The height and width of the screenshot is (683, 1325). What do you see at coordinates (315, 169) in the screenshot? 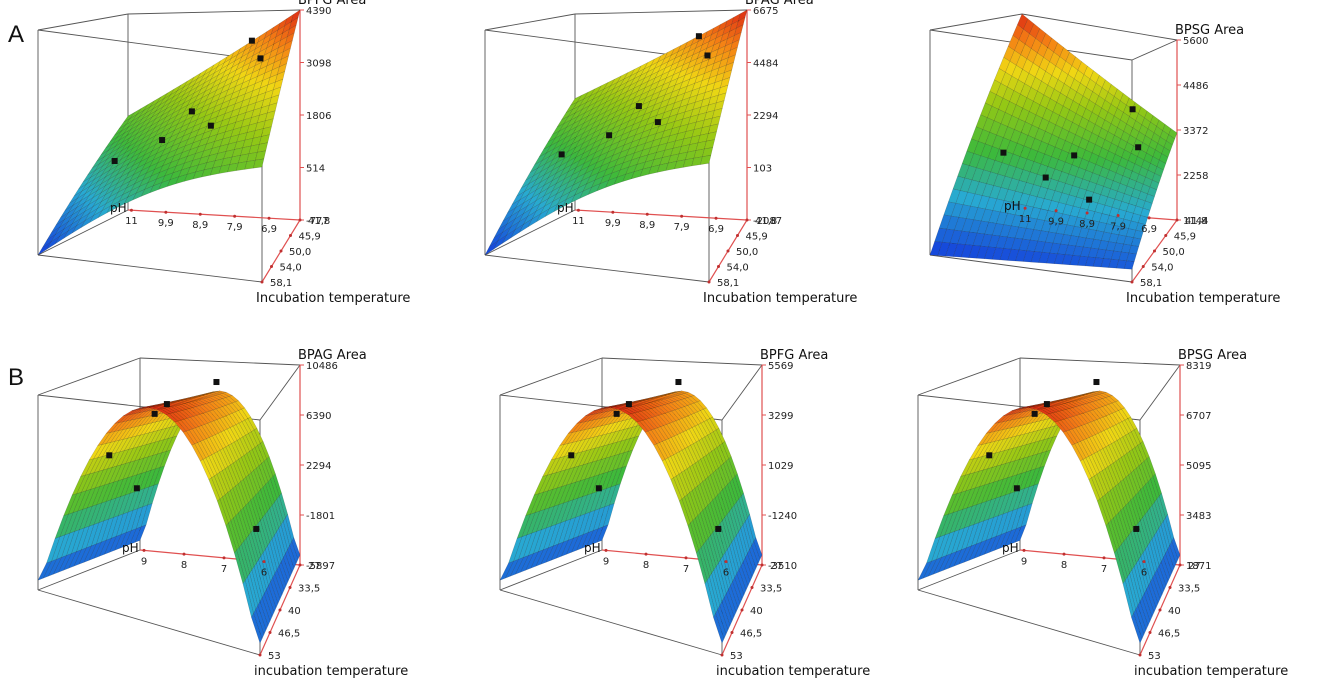
I see `z-tick-label: 514` at bounding box center [315, 169].